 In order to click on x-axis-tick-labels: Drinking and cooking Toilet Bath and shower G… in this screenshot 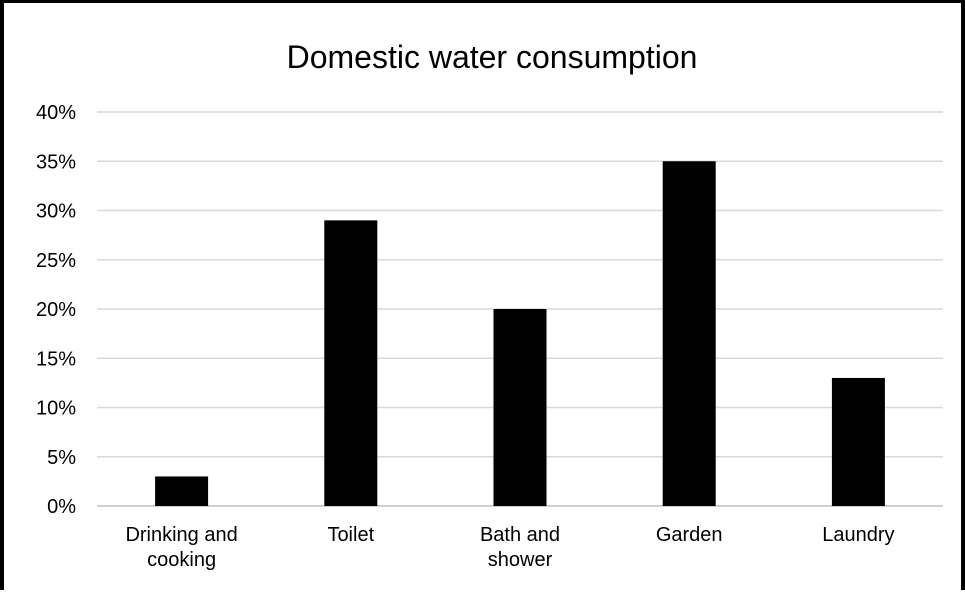, I will do `click(509, 547)`.